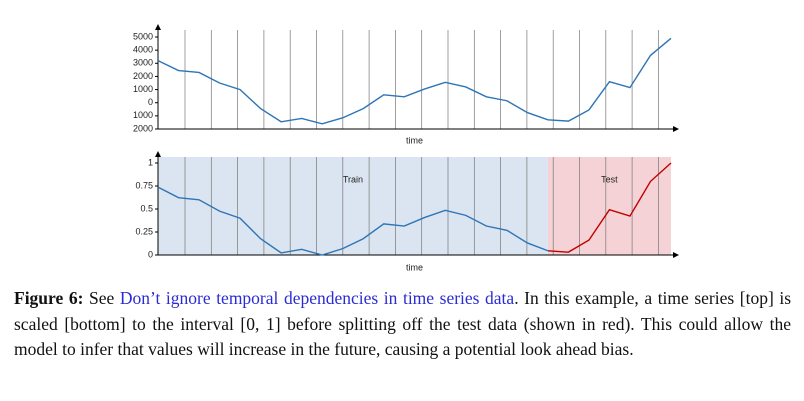  I want to click on region-label: Train, so click(353, 179).